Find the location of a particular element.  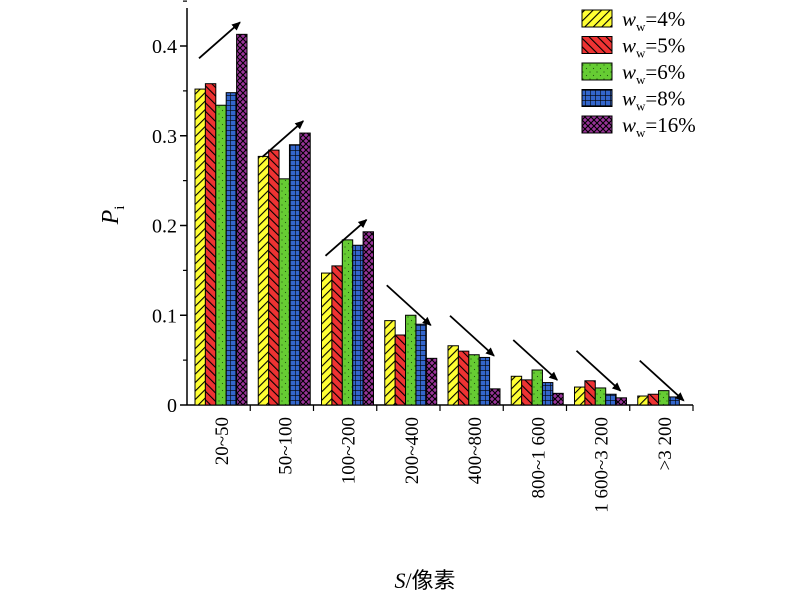

legend-label: ww=16% is located at coordinates (659, 126).